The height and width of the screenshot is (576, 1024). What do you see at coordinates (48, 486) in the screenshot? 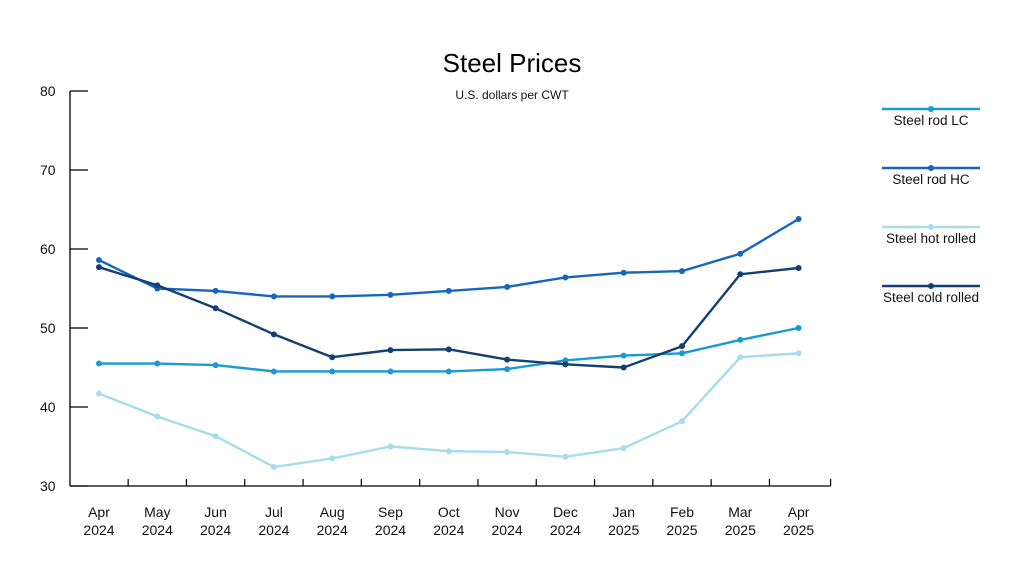
I see `y-tick-label: 30` at bounding box center [48, 486].